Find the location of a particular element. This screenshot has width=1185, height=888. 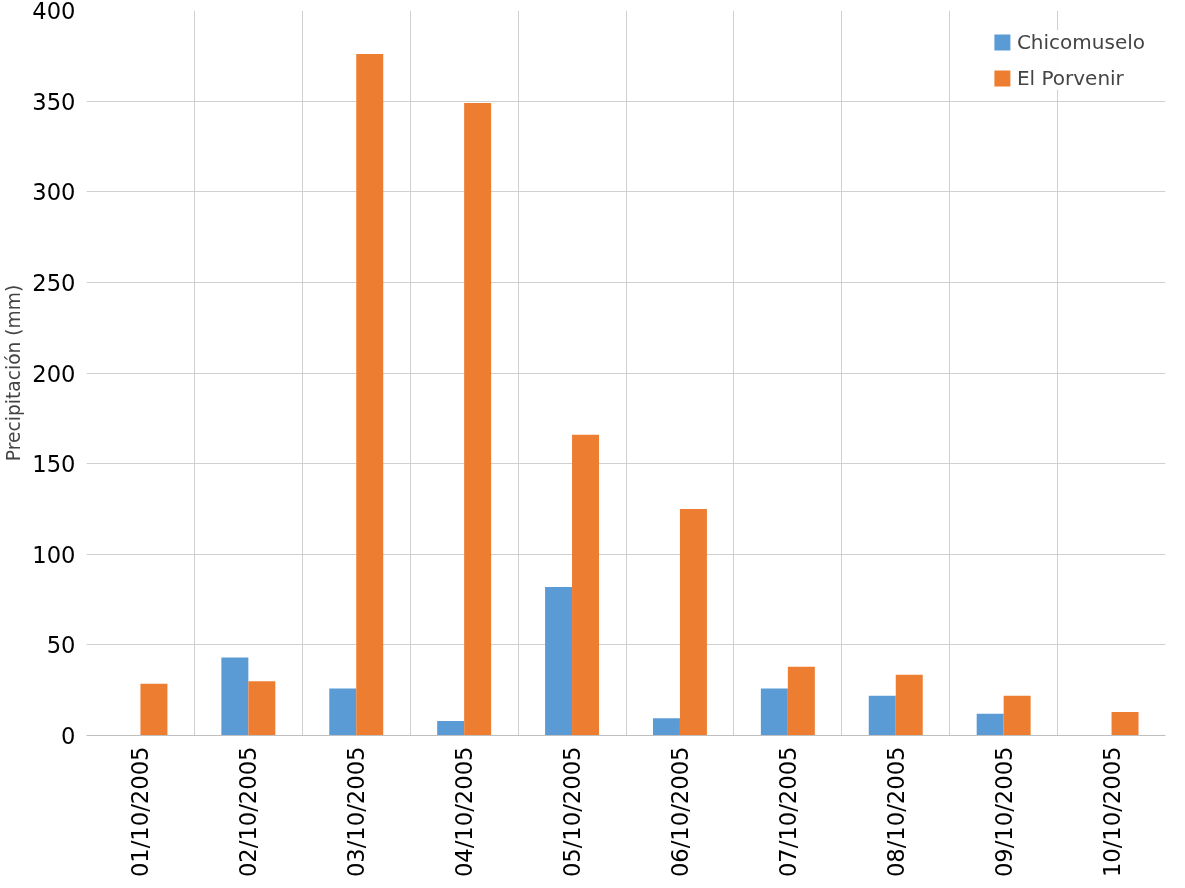

y-tick-label: 250 is located at coordinates (54, 282).